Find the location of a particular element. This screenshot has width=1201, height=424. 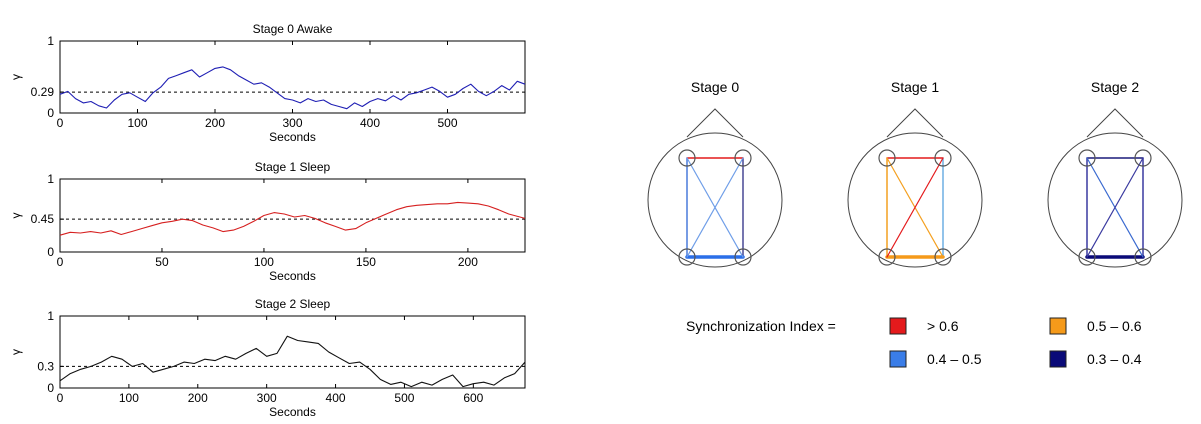

x-tick-label: 50 is located at coordinates (162, 262).